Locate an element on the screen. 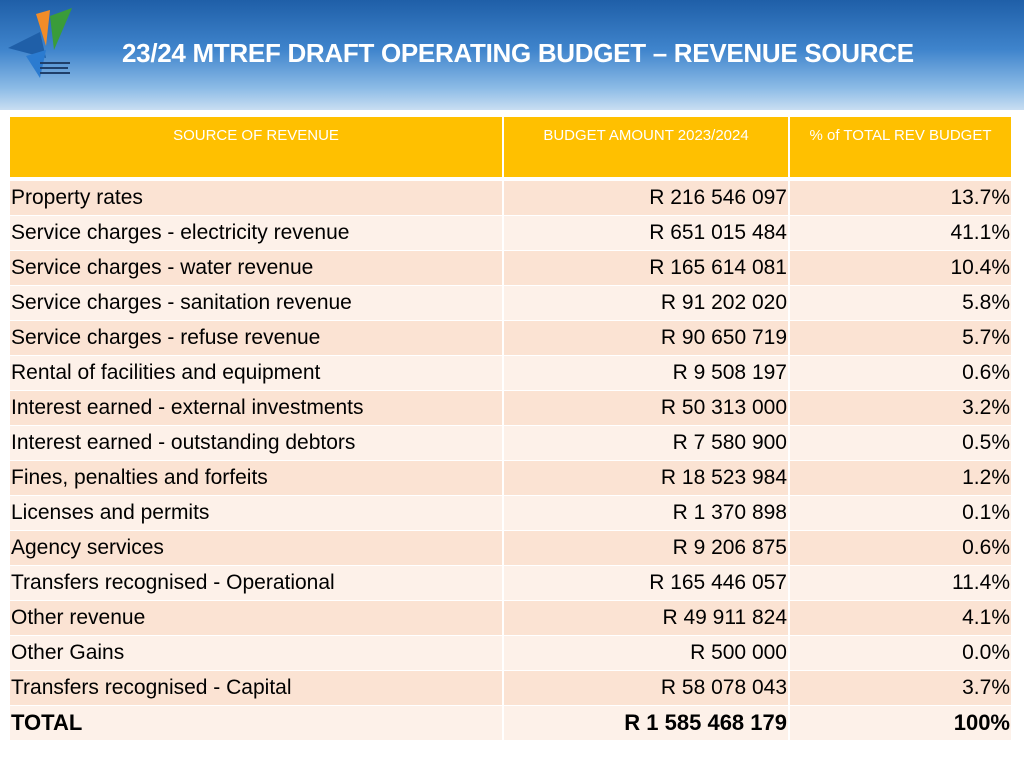 The image size is (1024, 768). amount-cell: R 7 580 900 is located at coordinates (646, 443).